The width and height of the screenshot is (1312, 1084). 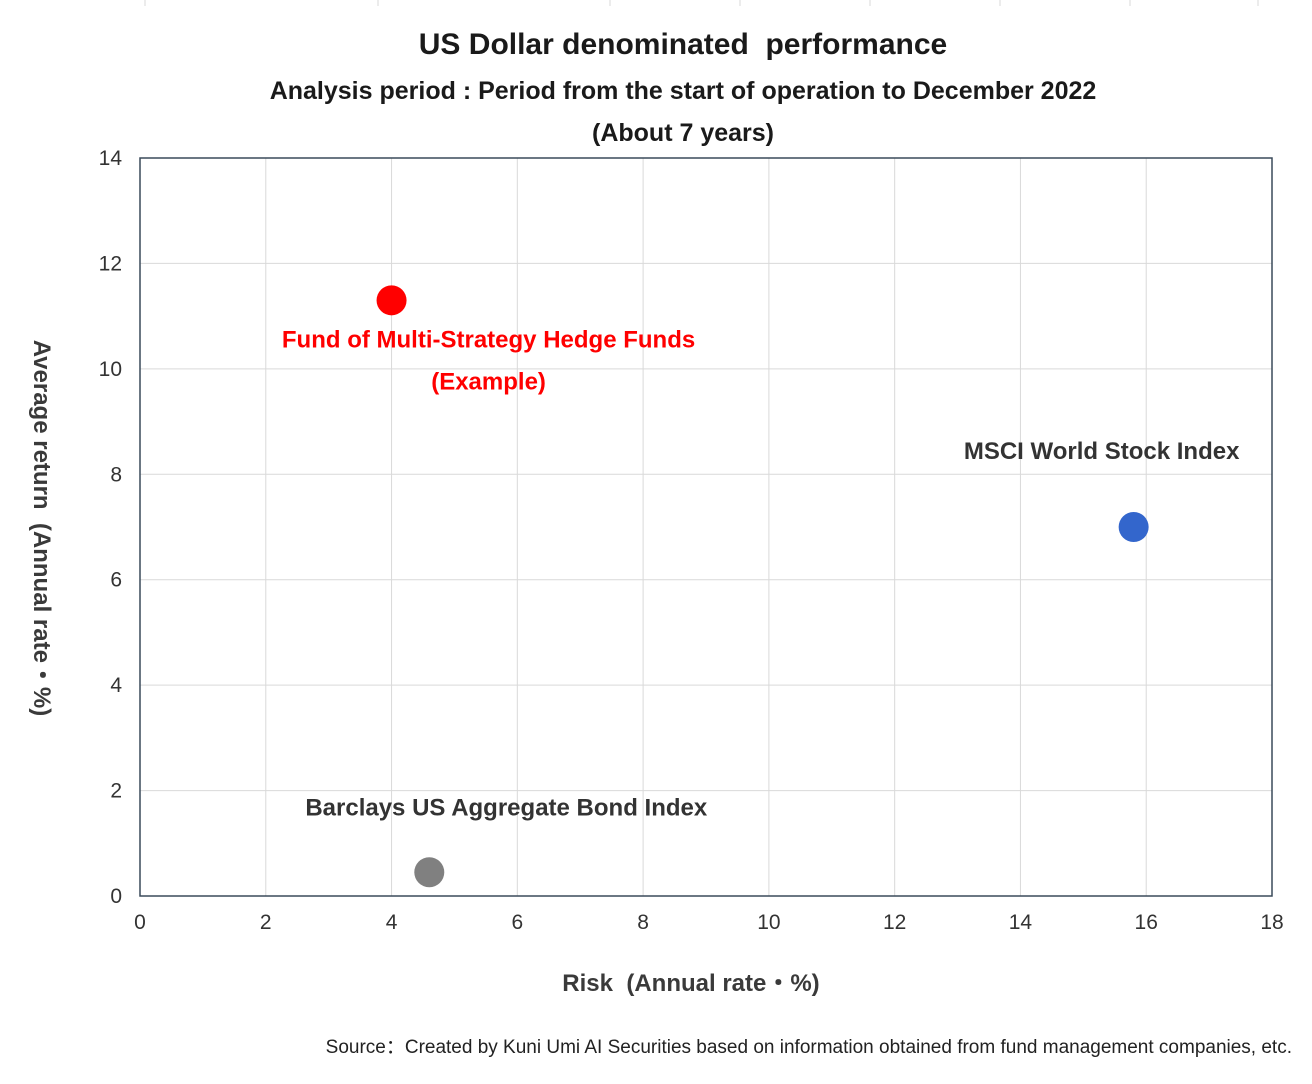 I want to click on top-separator-ticks, so click(x=701, y=3).